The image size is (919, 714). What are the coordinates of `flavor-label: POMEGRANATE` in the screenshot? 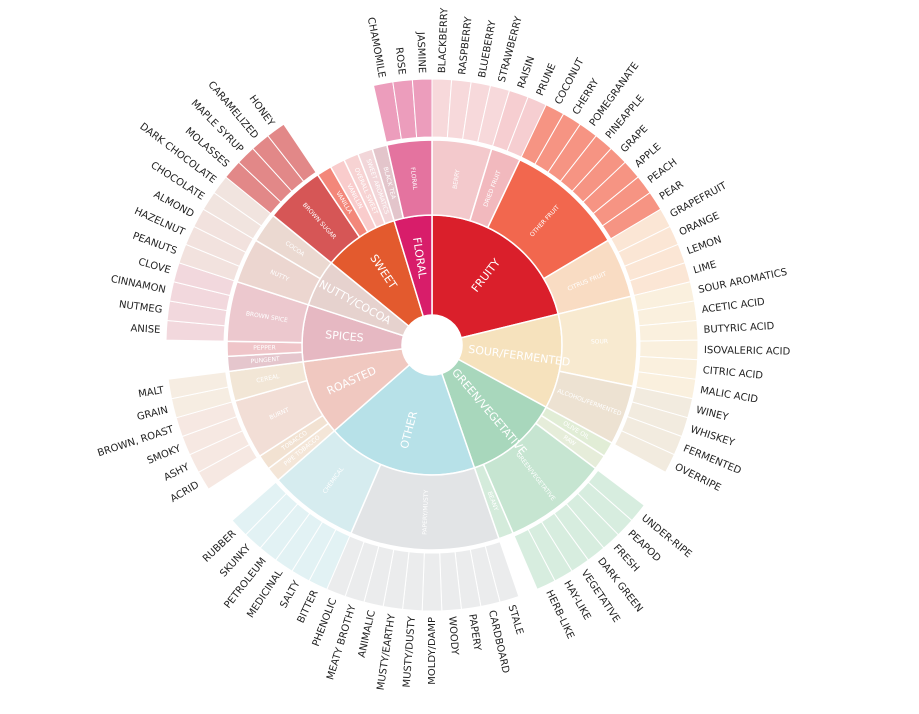 It's located at (615, 95).